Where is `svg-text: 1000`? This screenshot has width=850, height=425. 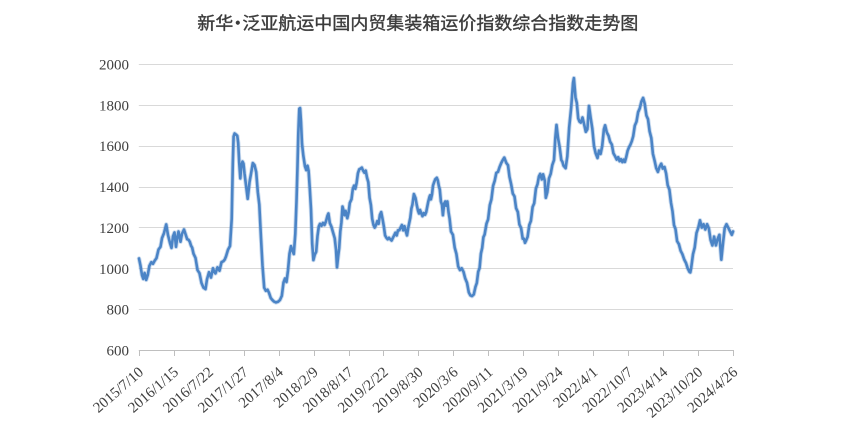
svg-text: 1000 is located at coordinates (114, 270).